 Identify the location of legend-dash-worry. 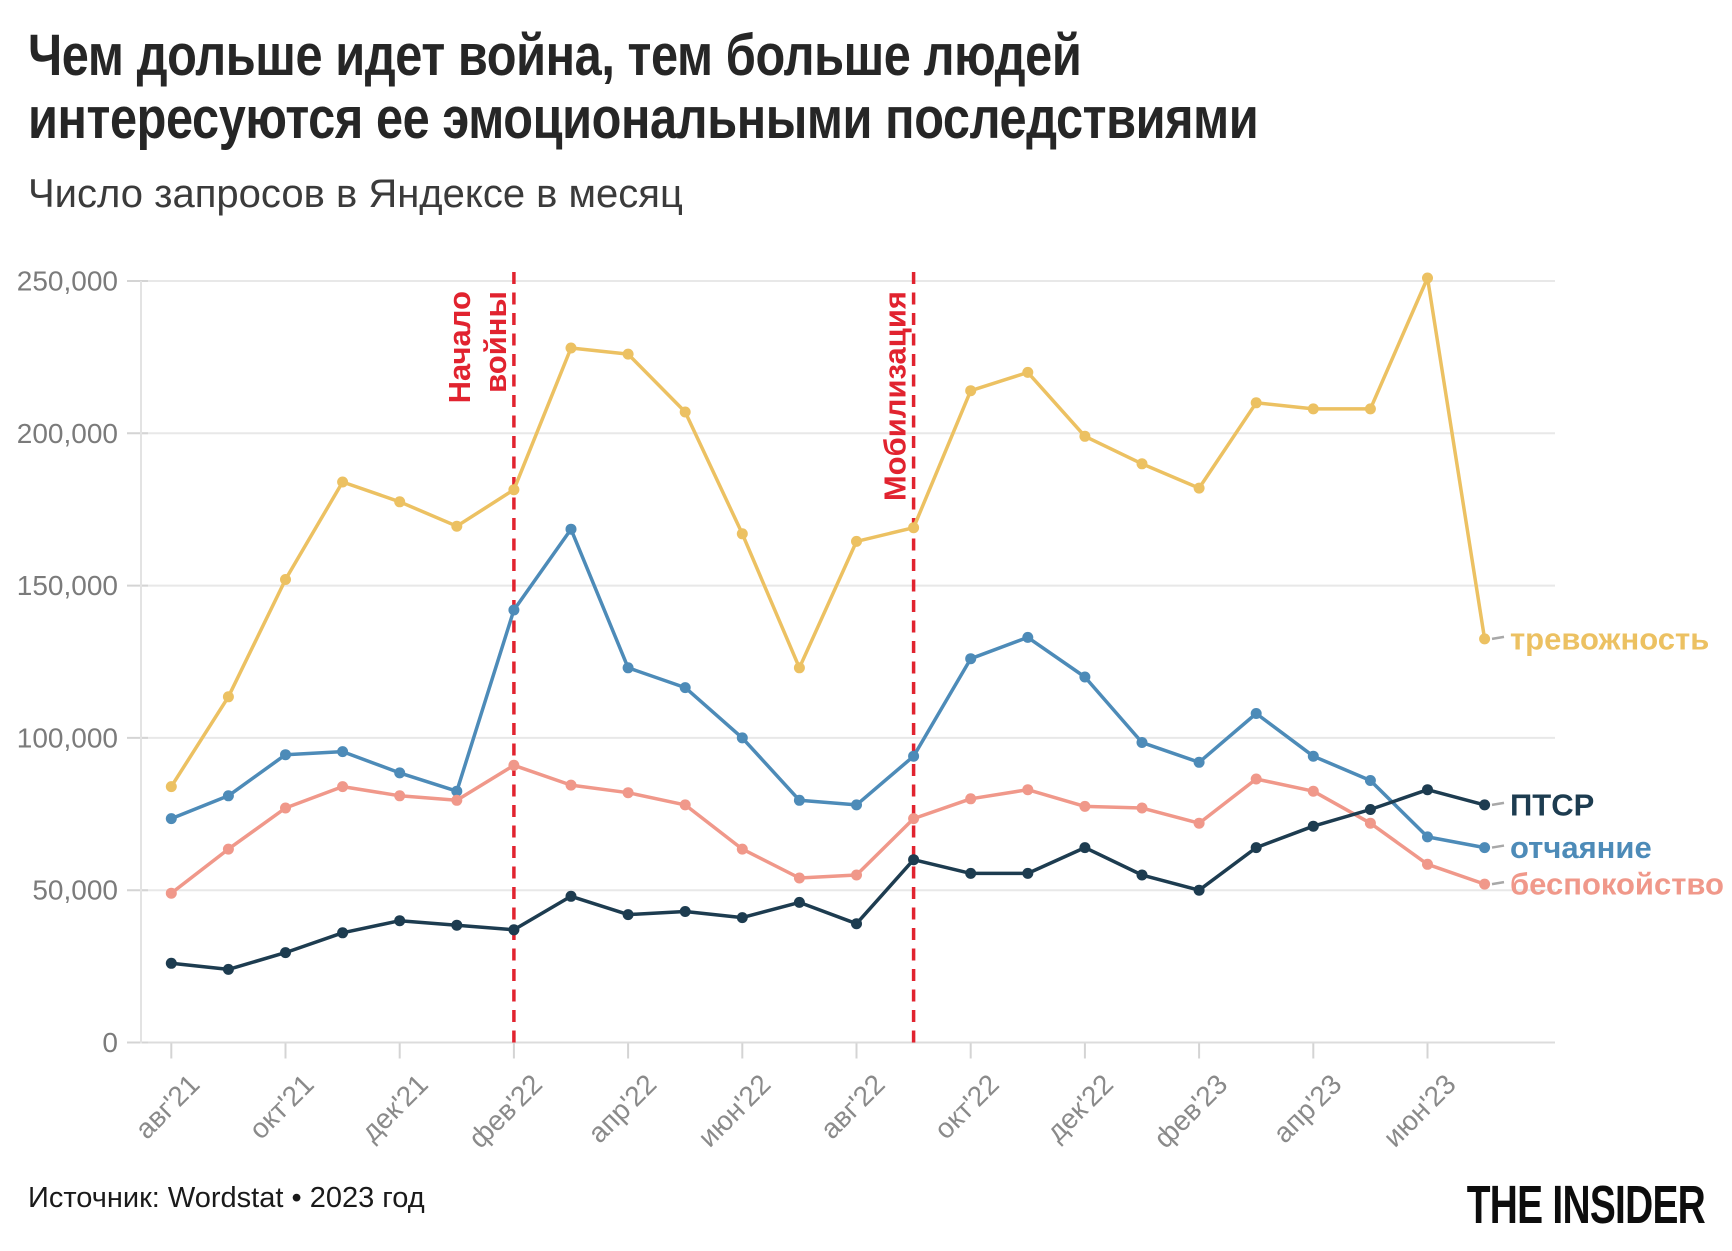
(1498, 883).